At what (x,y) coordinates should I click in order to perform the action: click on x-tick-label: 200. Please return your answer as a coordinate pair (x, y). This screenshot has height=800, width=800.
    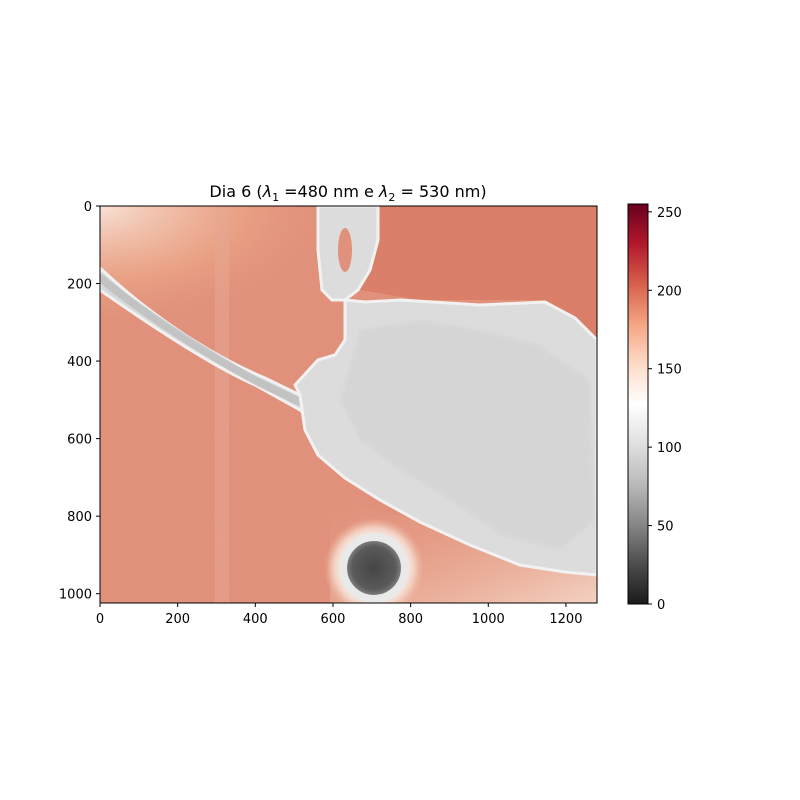
    Looking at the image, I should click on (177, 619).